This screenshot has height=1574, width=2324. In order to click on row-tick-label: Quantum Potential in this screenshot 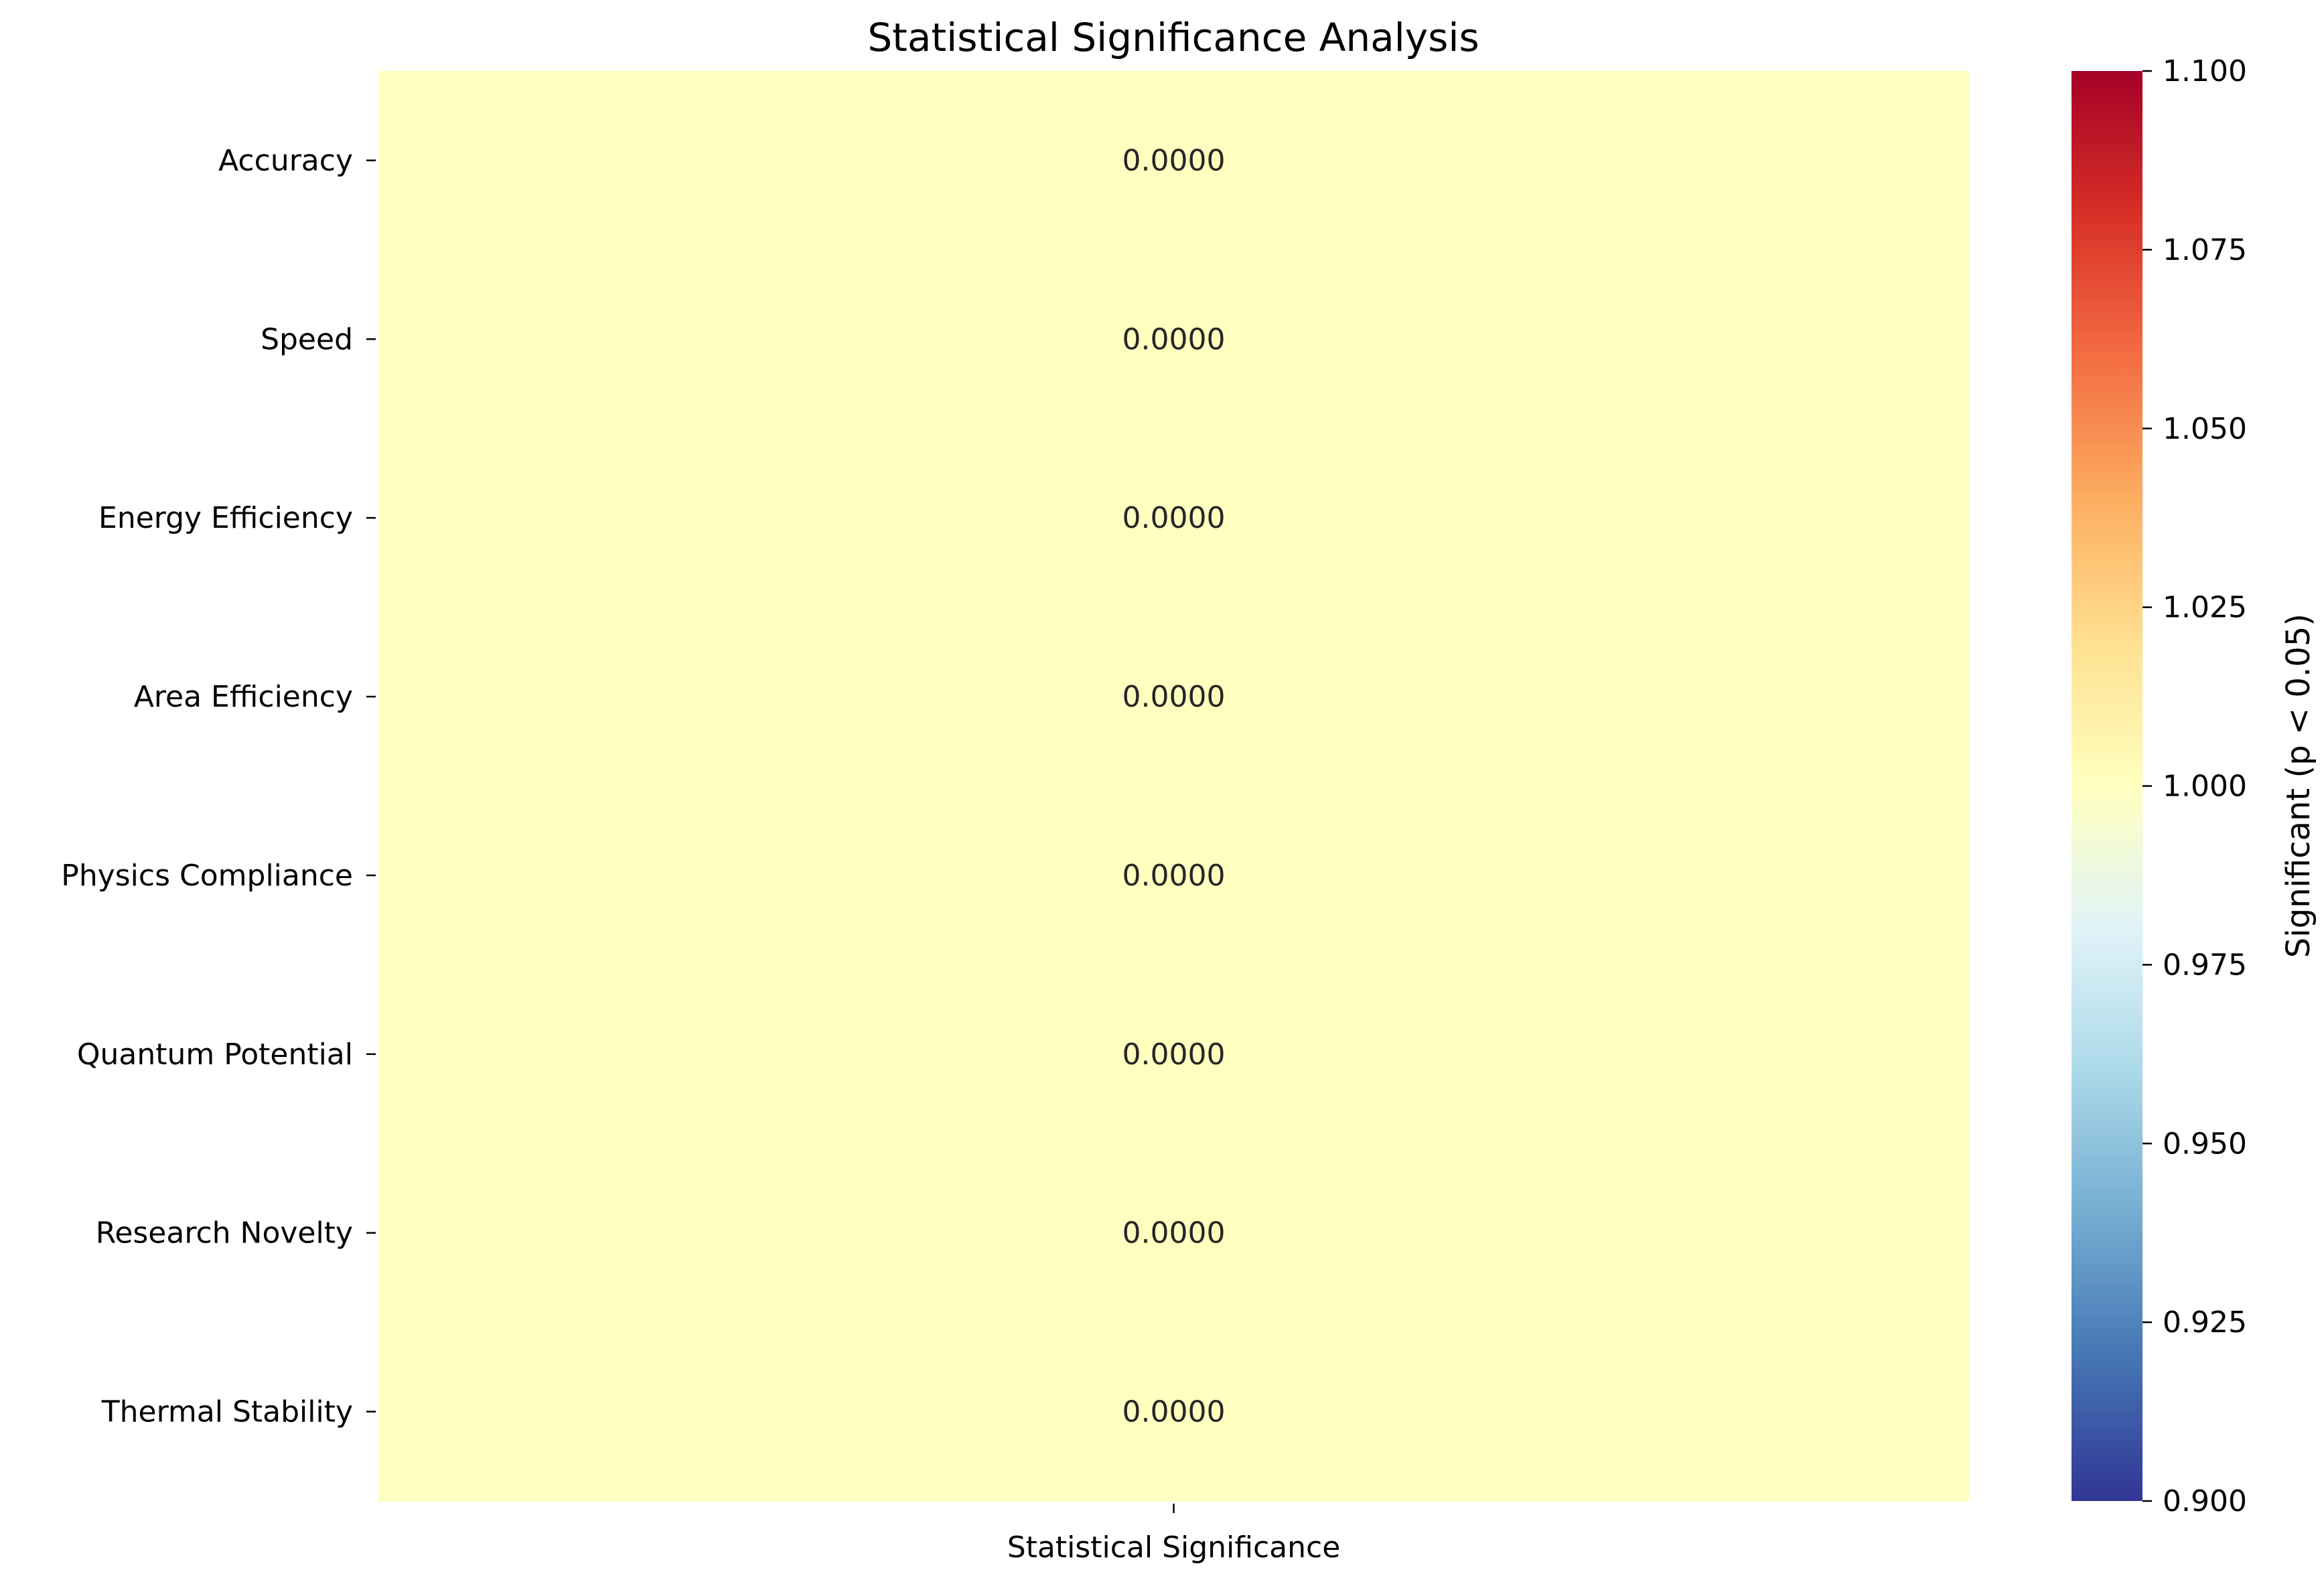, I will do `click(215, 1055)`.